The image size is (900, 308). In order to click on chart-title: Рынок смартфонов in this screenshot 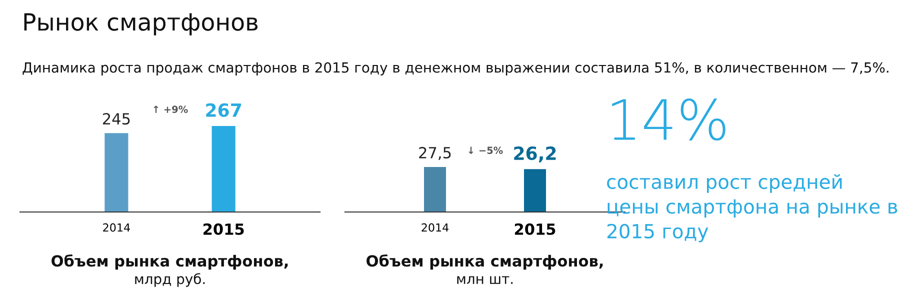, I will do `click(141, 24)`.